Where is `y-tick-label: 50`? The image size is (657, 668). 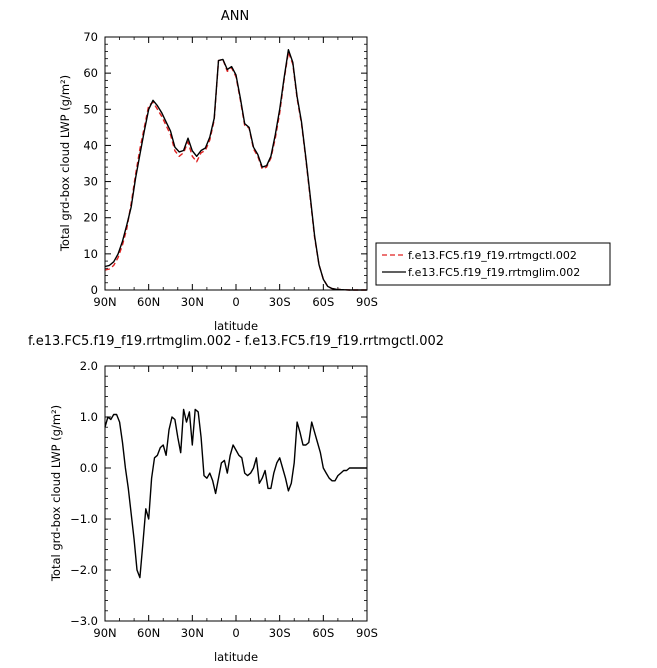
y-tick-label: 50 is located at coordinates (90, 109).